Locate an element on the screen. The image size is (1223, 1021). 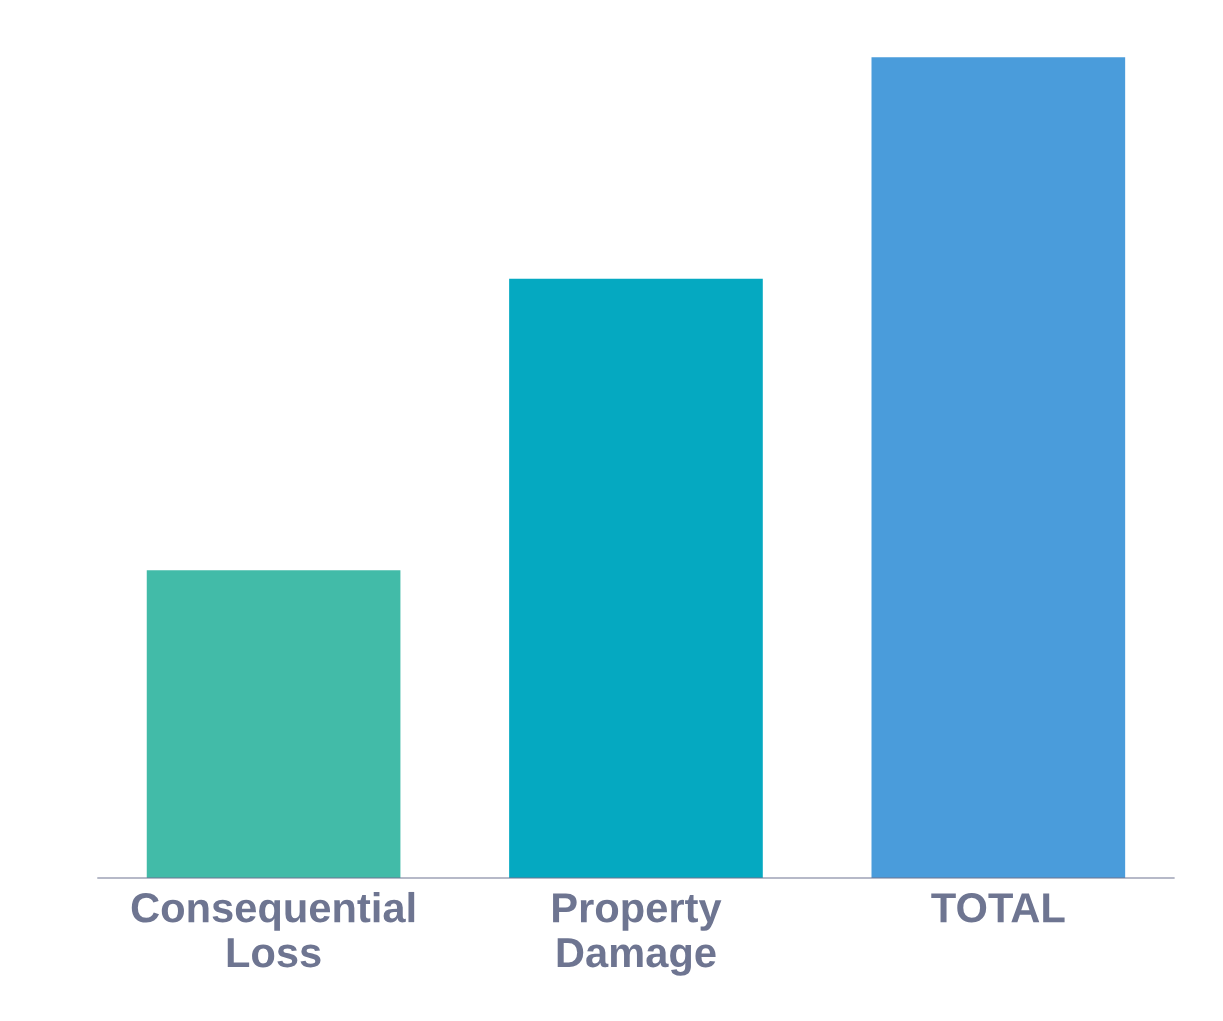
x-tick-label: Property Damage is located at coordinates (637, 934).